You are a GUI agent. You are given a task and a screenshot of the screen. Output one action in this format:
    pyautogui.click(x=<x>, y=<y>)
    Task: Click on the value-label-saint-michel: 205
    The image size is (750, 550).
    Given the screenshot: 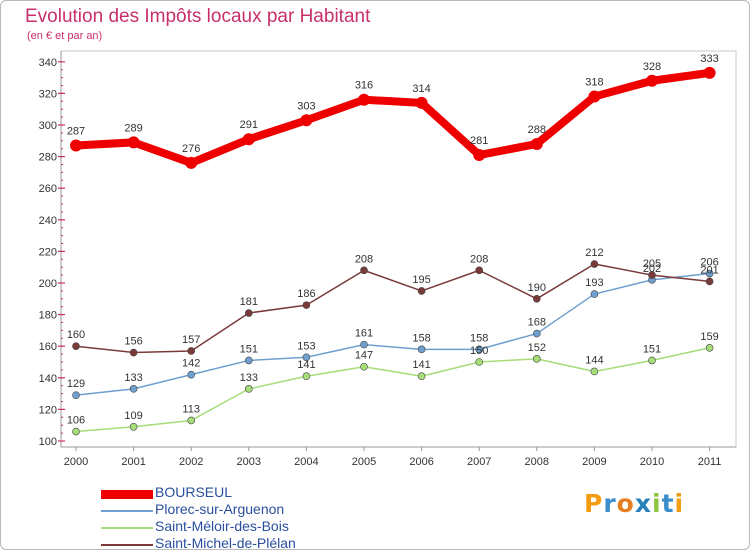 What is the action you would take?
    pyautogui.click(x=652, y=264)
    